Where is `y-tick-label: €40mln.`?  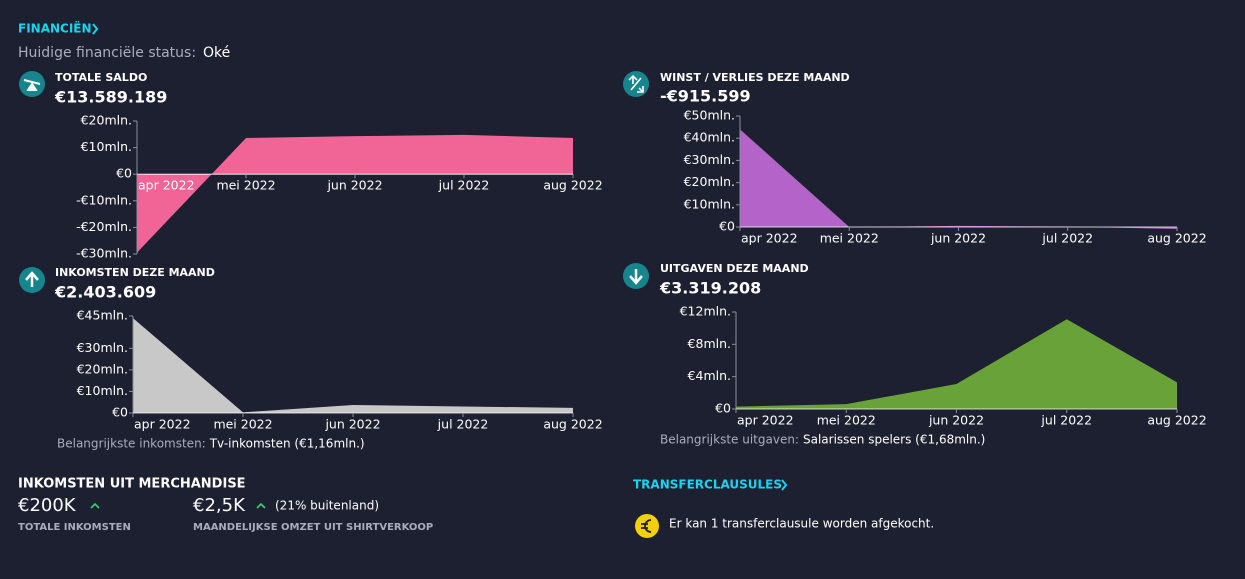 y-tick-label: €40mln. is located at coordinates (709, 137).